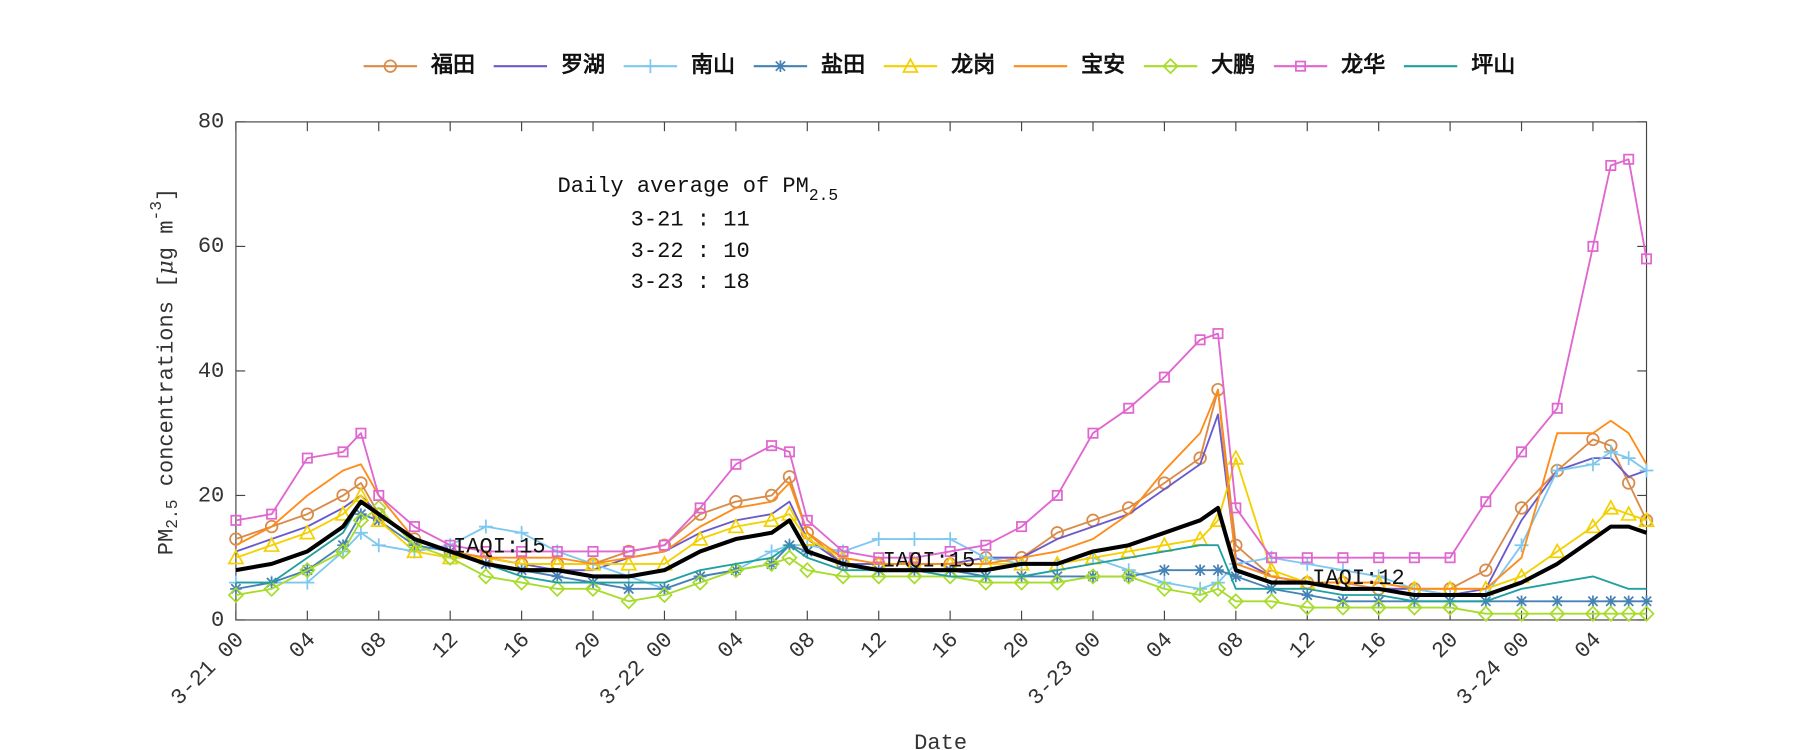 The width and height of the screenshot is (1800, 750). What do you see at coordinates (690, 251) in the screenshot?
I see `daily-average: 3-22 : 10` at bounding box center [690, 251].